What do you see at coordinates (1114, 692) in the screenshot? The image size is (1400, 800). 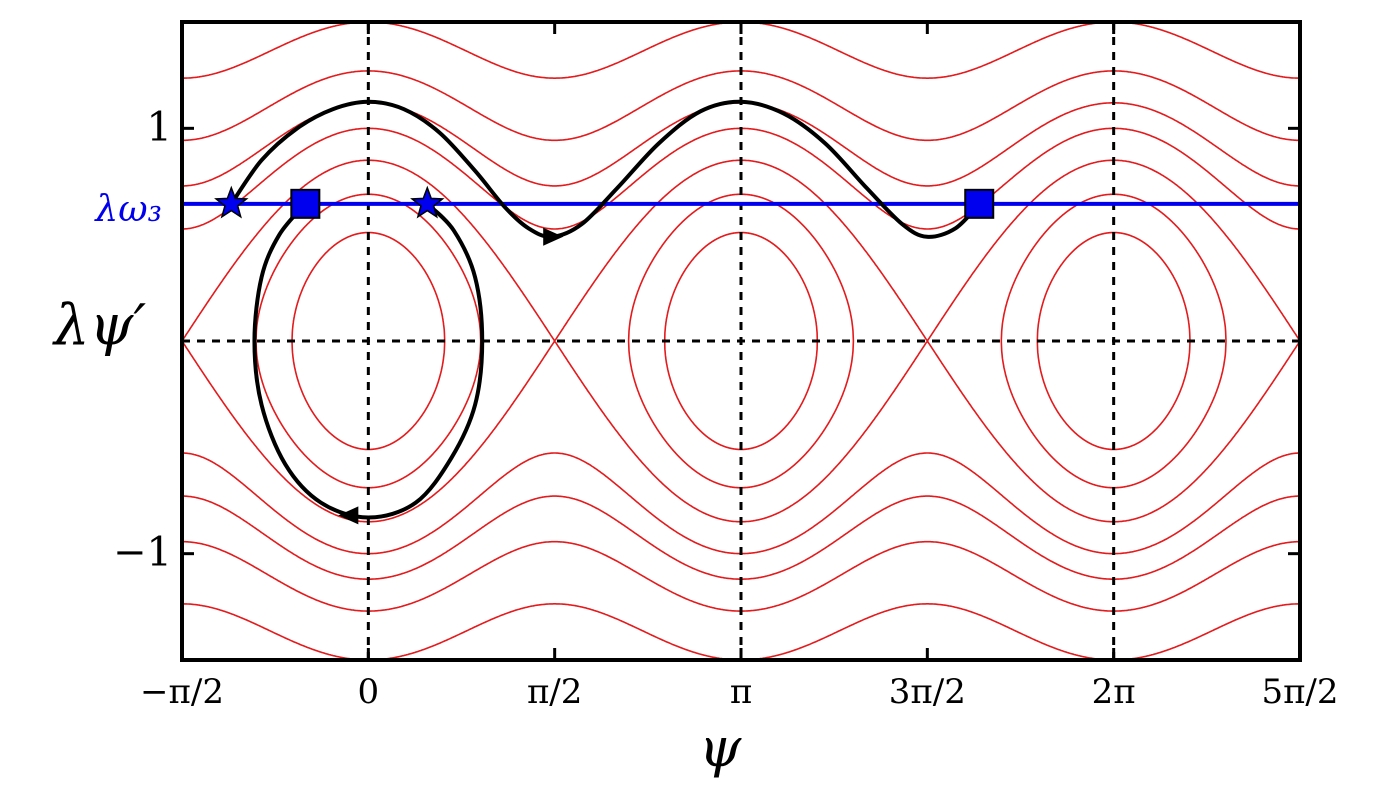 I see `x-tick-label: 2π` at bounding box center [1114, 692].